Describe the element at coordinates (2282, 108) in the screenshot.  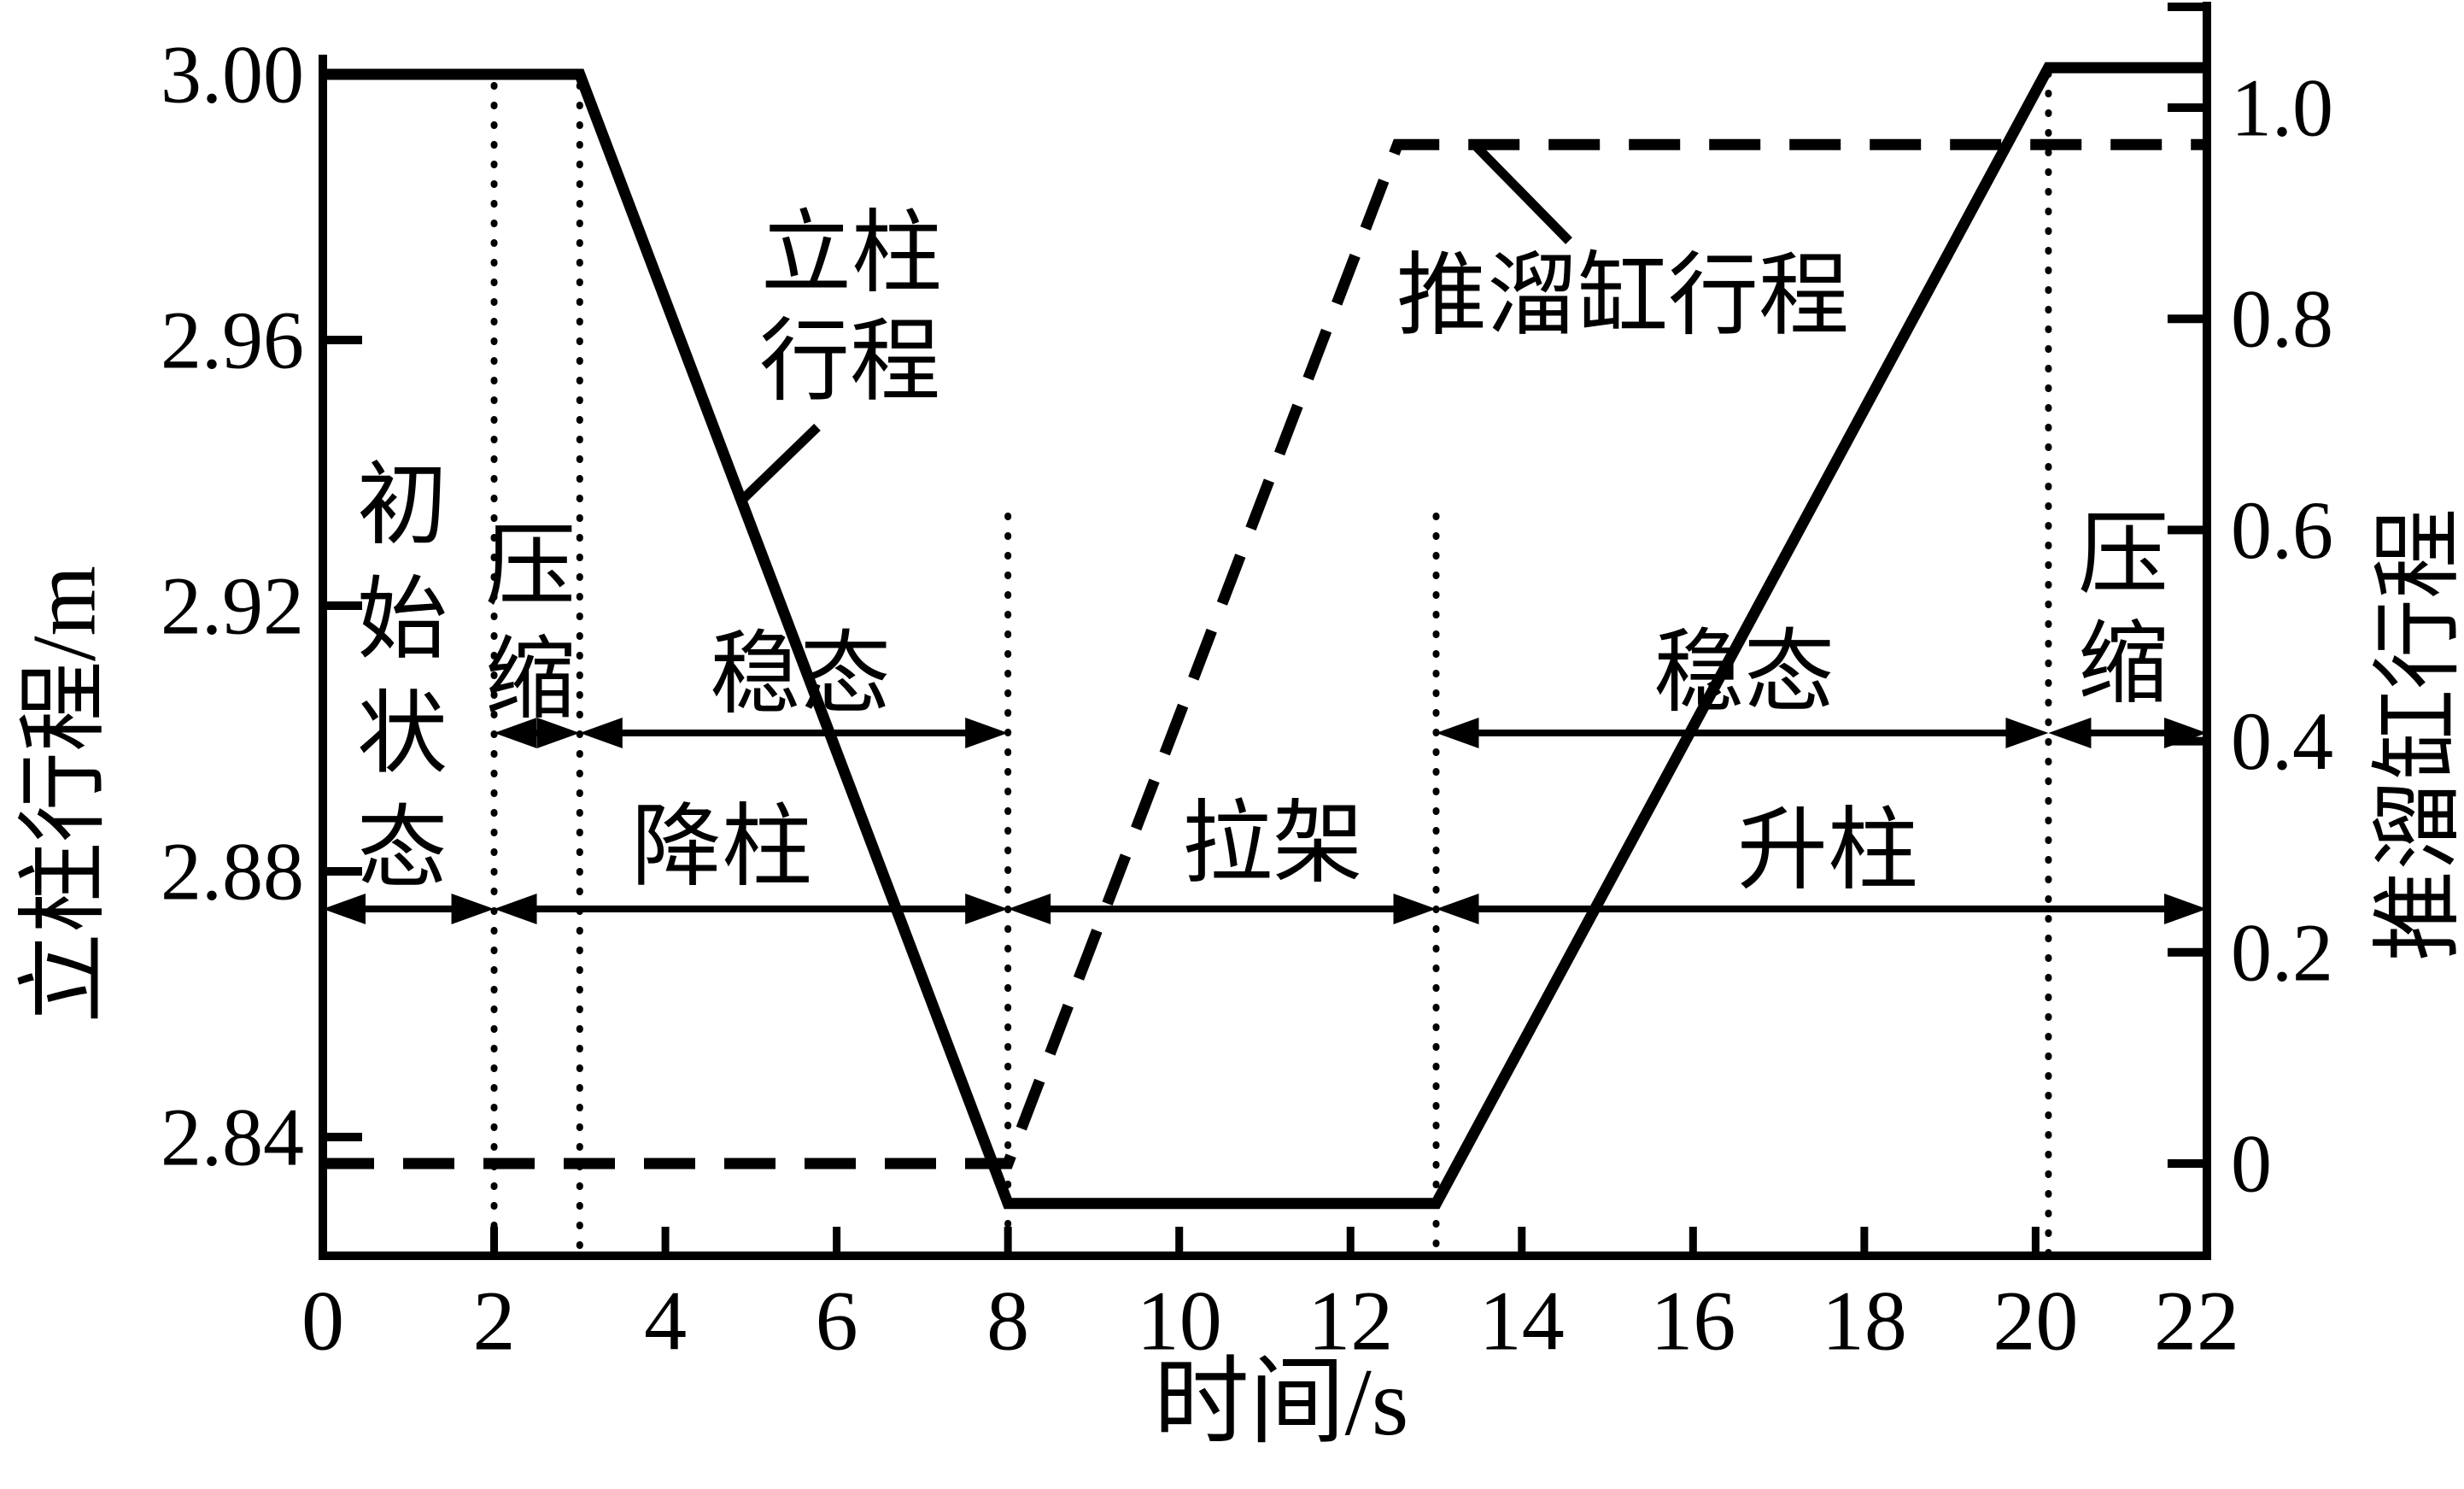
I see `right-axis-tick-label: 1.0` at that location.